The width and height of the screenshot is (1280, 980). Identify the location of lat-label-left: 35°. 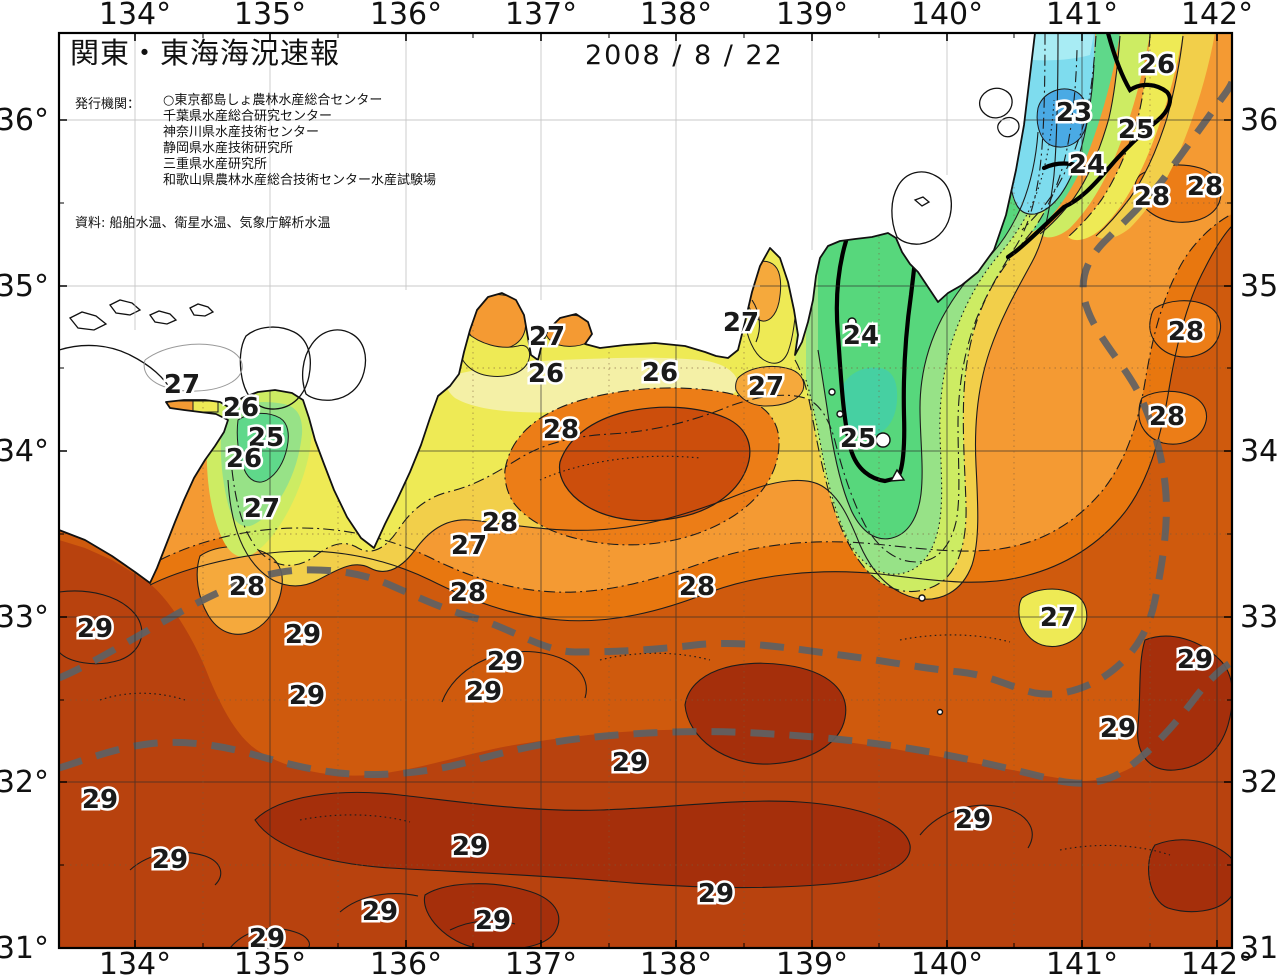
(24, 286).